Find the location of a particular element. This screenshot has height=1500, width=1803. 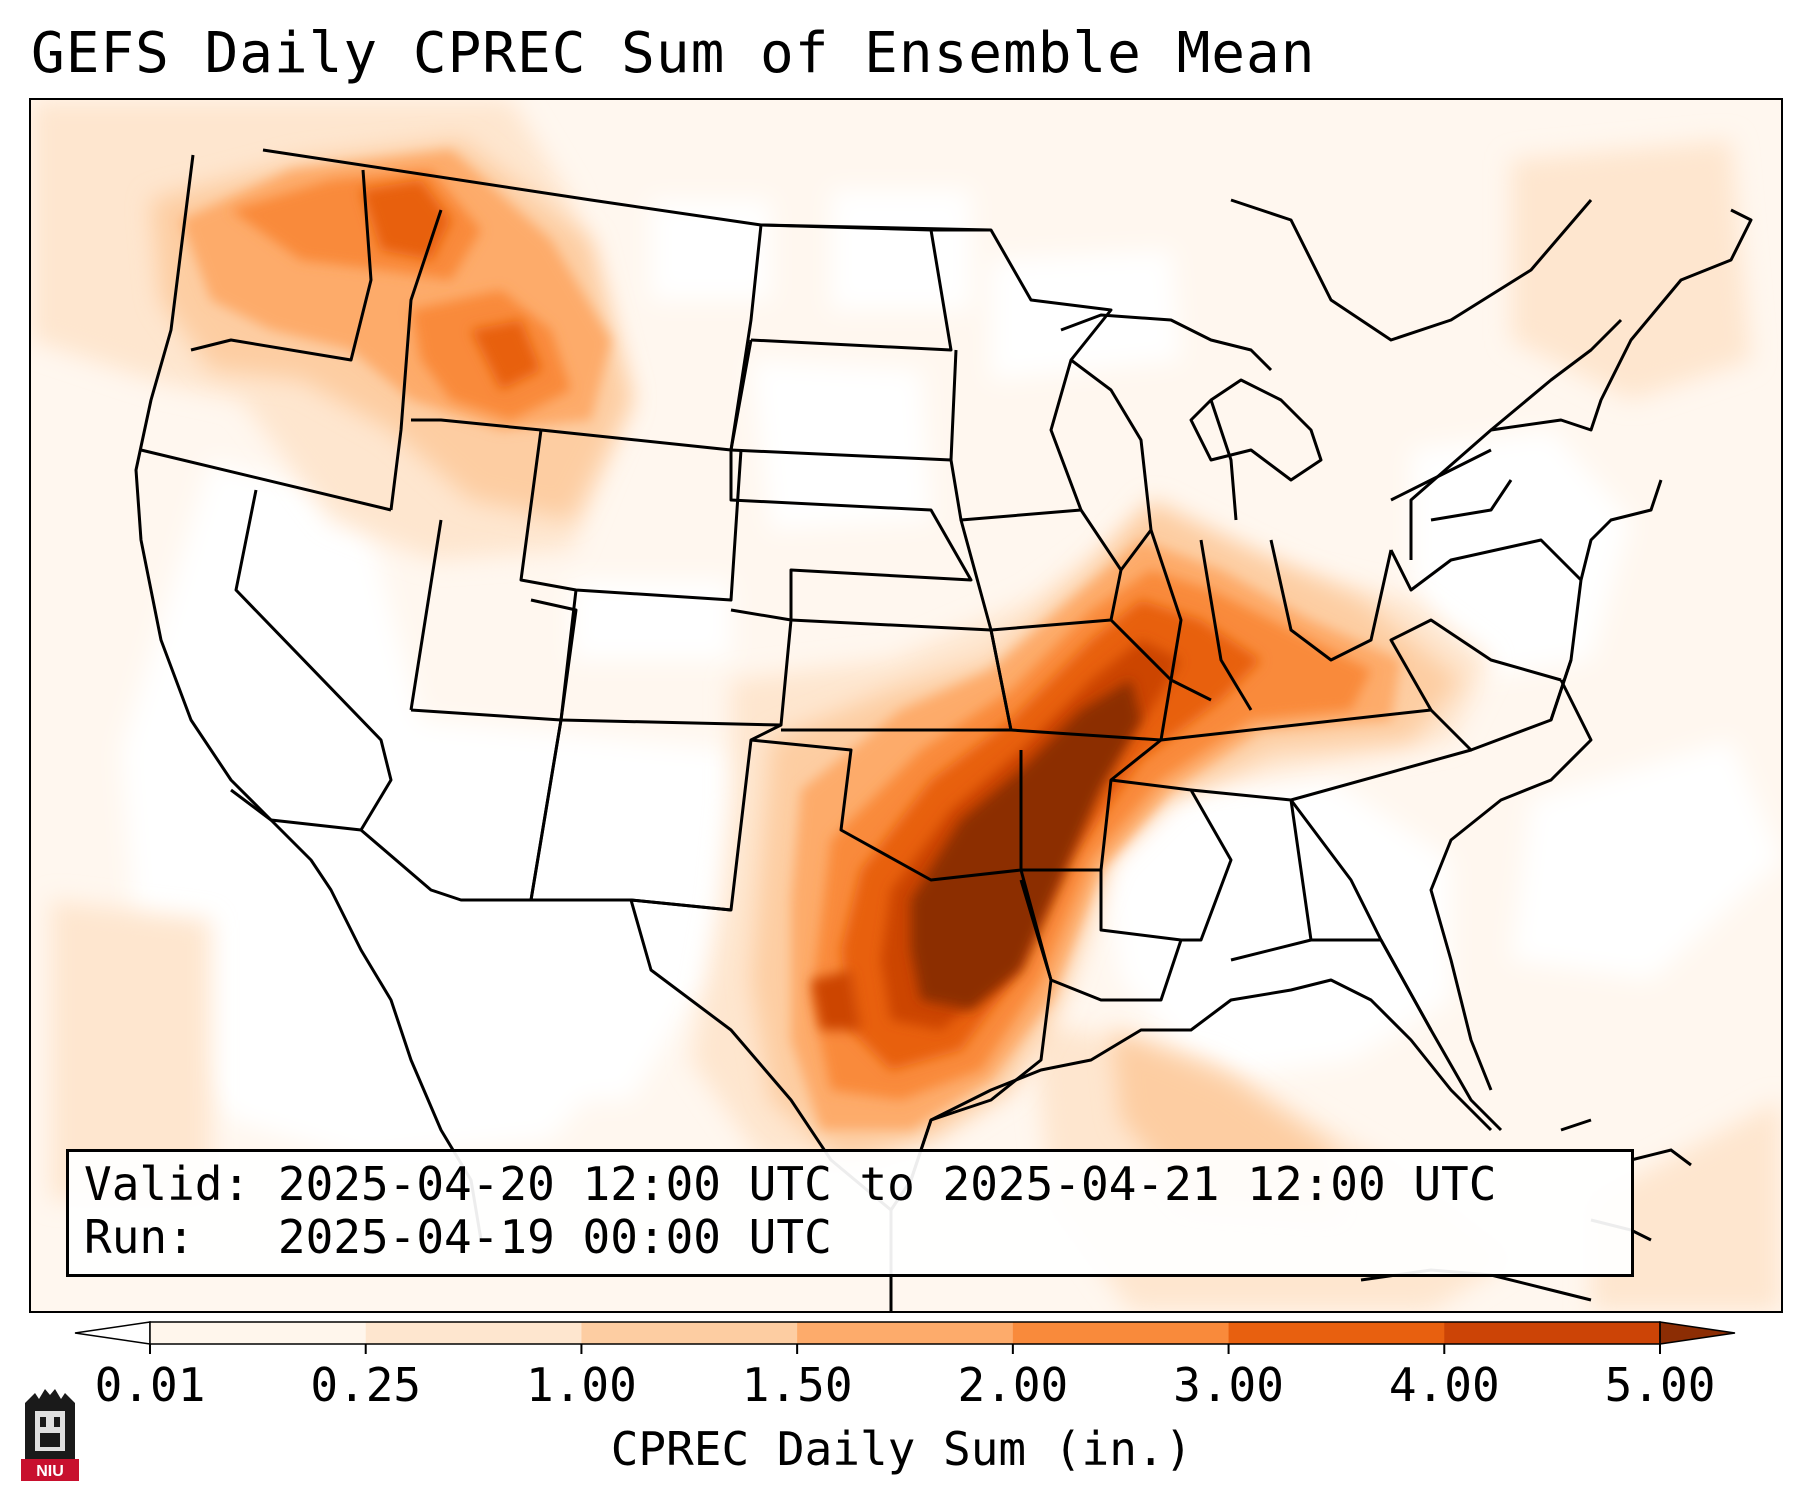

logo-band is located at coordinates (50, 1470).